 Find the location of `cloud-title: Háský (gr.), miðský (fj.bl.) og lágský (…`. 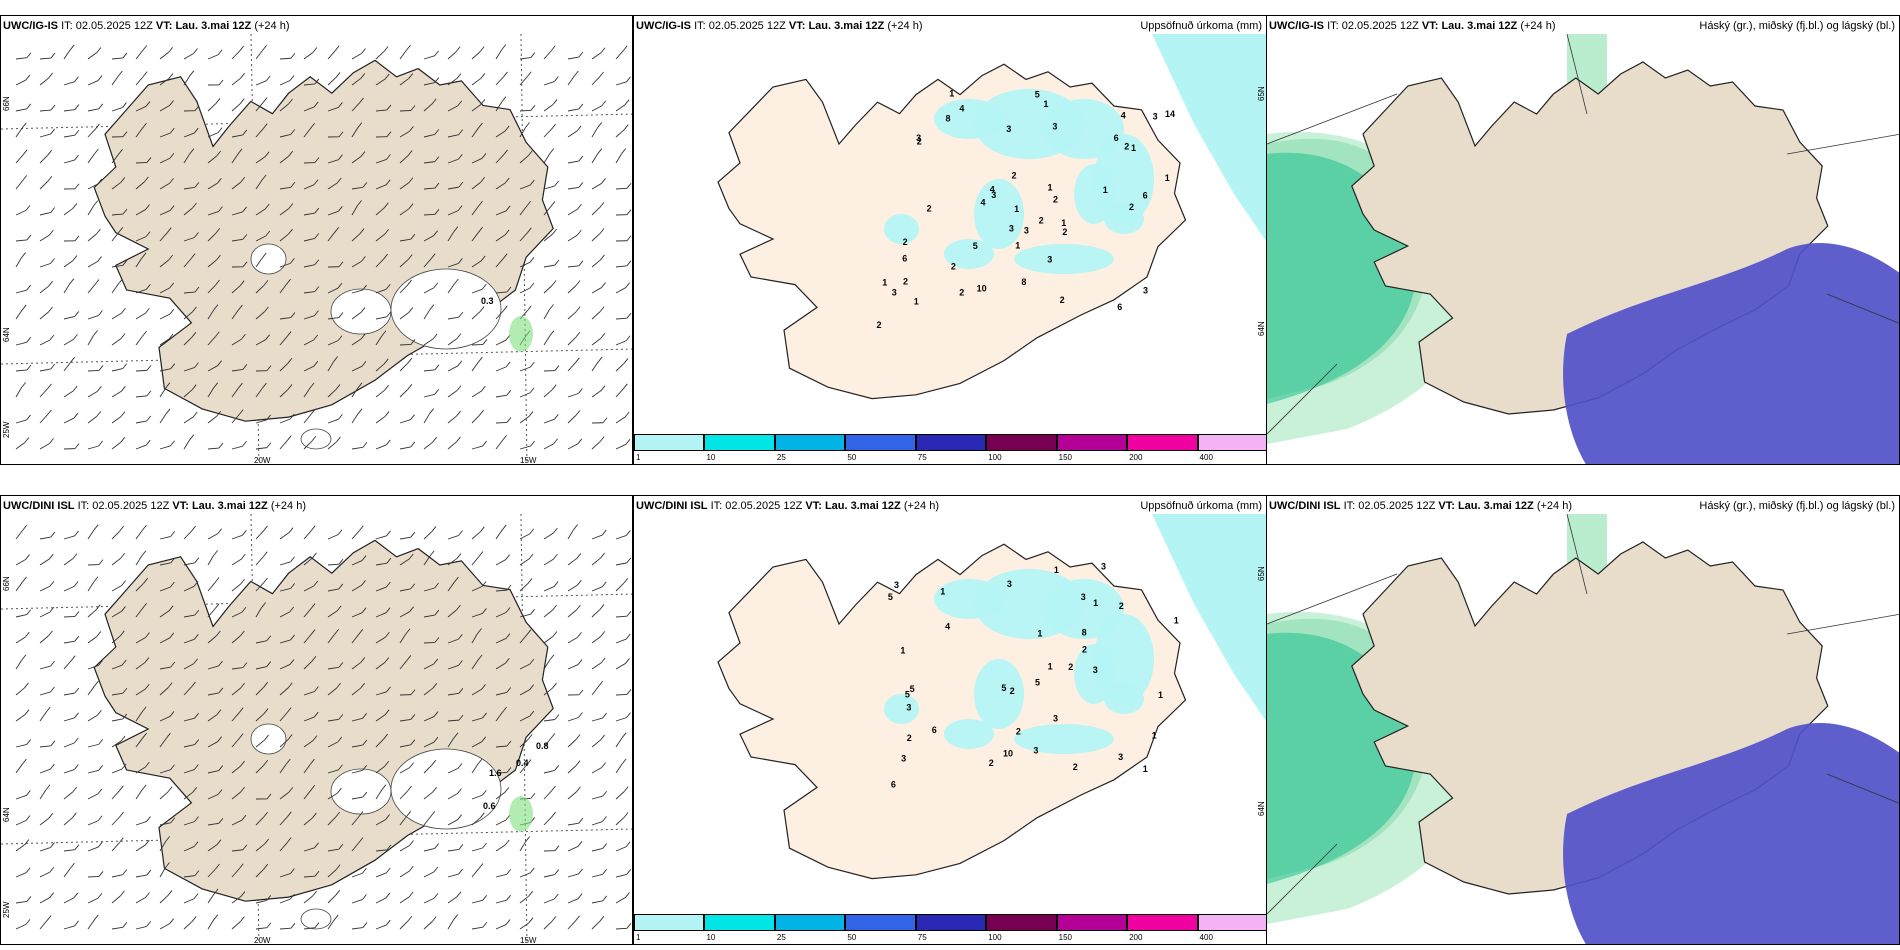

cloud-title: Háský (gr.), miðský (fj.bl.) og lágský (… is located at coordinates (1797, 506).